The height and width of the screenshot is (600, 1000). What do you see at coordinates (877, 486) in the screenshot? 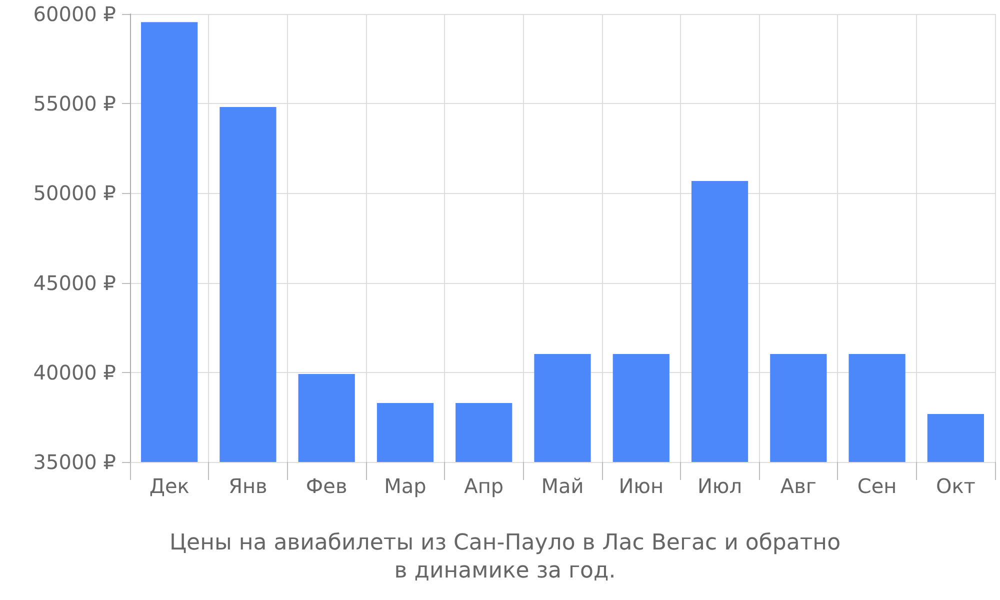
I see `x-tick-label: Сен` at bounding box center [877, 486].